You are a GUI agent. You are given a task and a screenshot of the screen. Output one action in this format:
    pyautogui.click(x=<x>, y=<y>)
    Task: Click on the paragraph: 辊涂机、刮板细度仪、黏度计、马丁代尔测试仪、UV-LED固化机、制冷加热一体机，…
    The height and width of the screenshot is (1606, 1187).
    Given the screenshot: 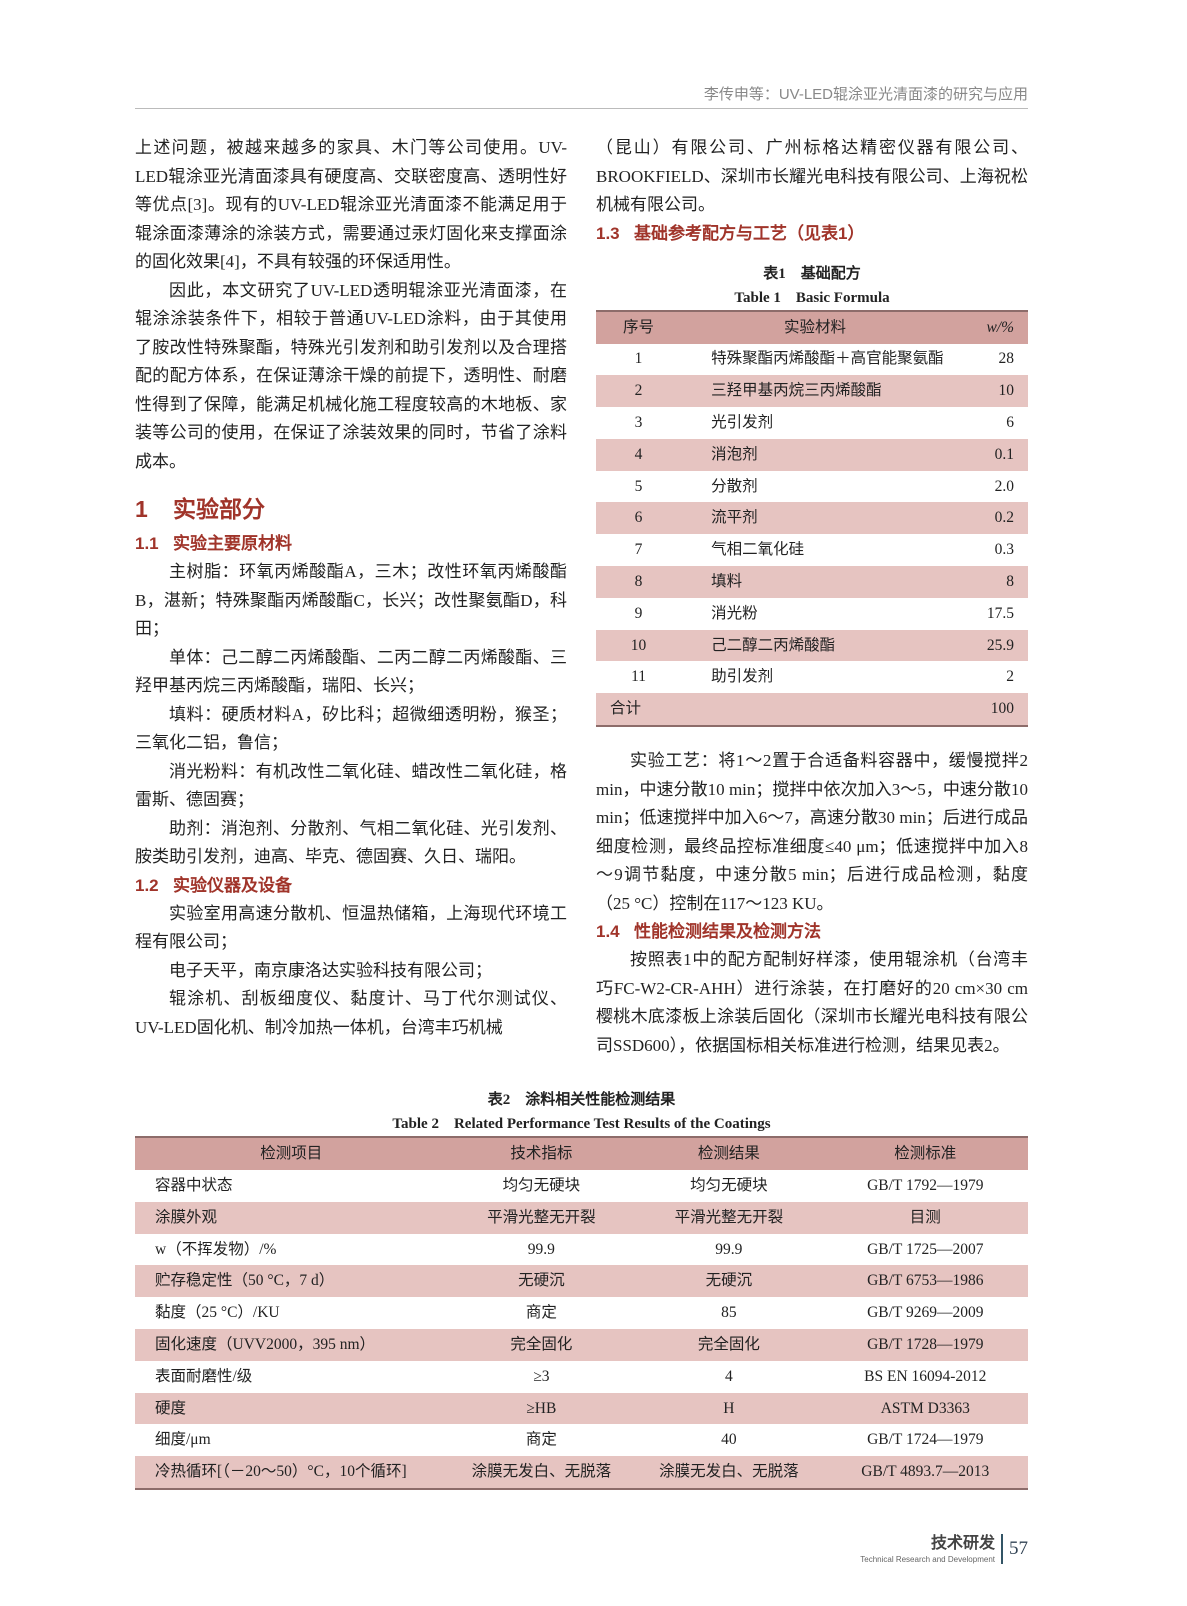 What is the action you would take?
    pyautogui.click(x=351, y=1013)
    